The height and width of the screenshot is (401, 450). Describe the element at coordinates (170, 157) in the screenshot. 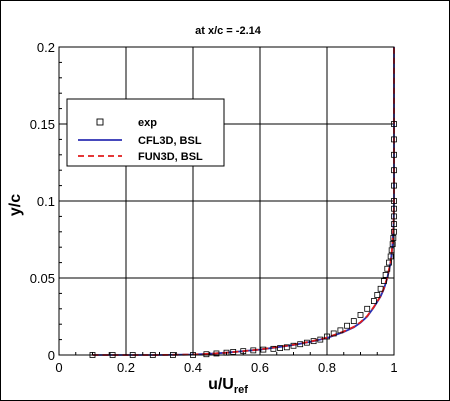

I see `legend-label-fun3d: FUN3D, BSL` at that location.